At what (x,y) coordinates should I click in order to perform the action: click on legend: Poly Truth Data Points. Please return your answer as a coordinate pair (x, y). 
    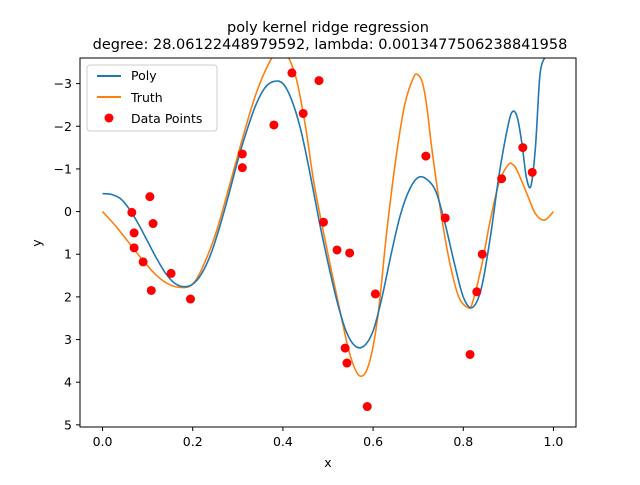
    Looking at the image, I should click on (152, 98).